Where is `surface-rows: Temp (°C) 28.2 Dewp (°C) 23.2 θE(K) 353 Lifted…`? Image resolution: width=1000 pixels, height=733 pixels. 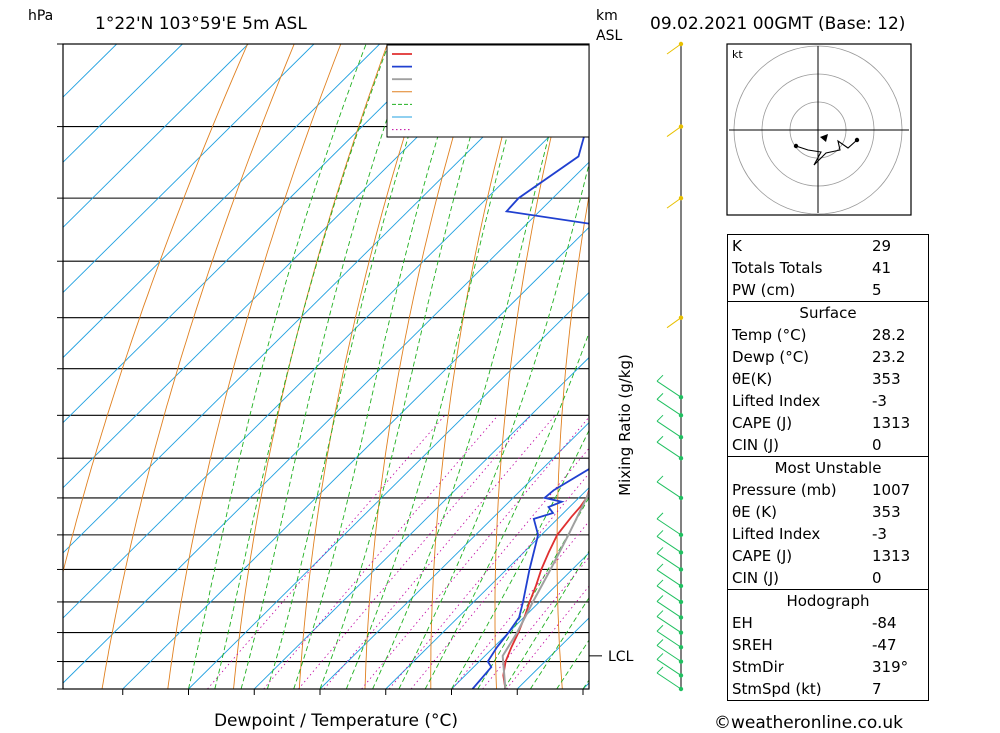
surface-rows: Temp (°C) 28.2 Dewp (°C) 23.2 θE(K) 353 Lifted… is located at coordinates (828, 390).